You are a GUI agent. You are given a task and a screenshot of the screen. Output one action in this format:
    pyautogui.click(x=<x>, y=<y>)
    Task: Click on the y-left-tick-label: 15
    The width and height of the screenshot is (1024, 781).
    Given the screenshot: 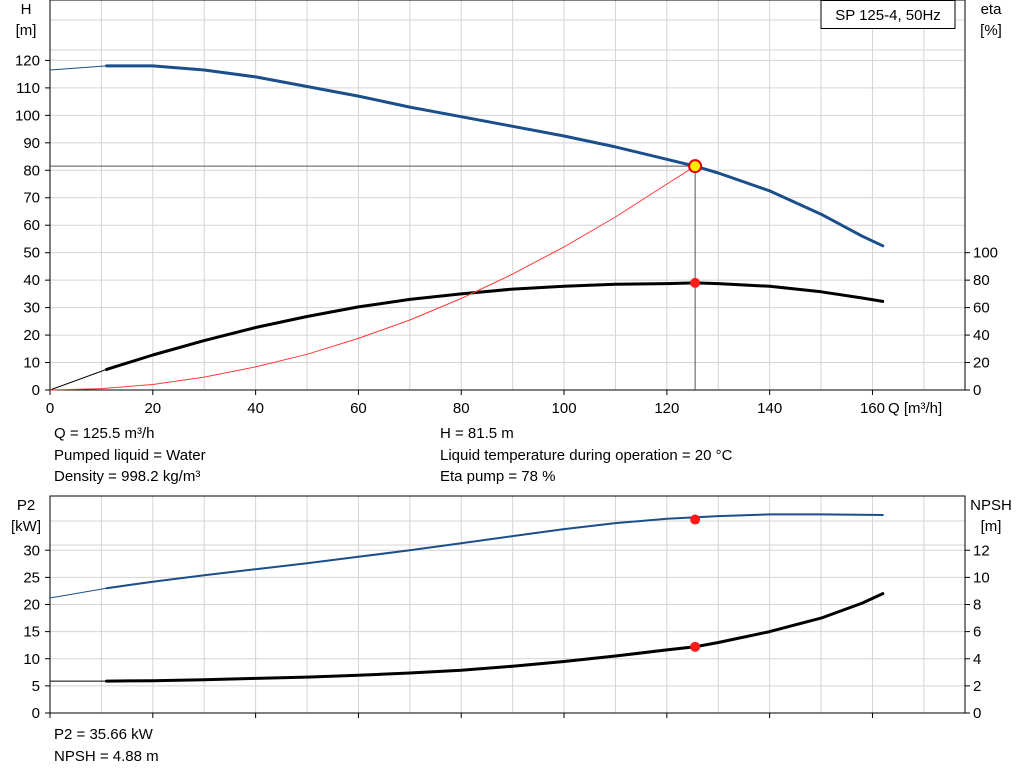 What is the action you would take?
    pyautogui.click(x=31, y=632)
    